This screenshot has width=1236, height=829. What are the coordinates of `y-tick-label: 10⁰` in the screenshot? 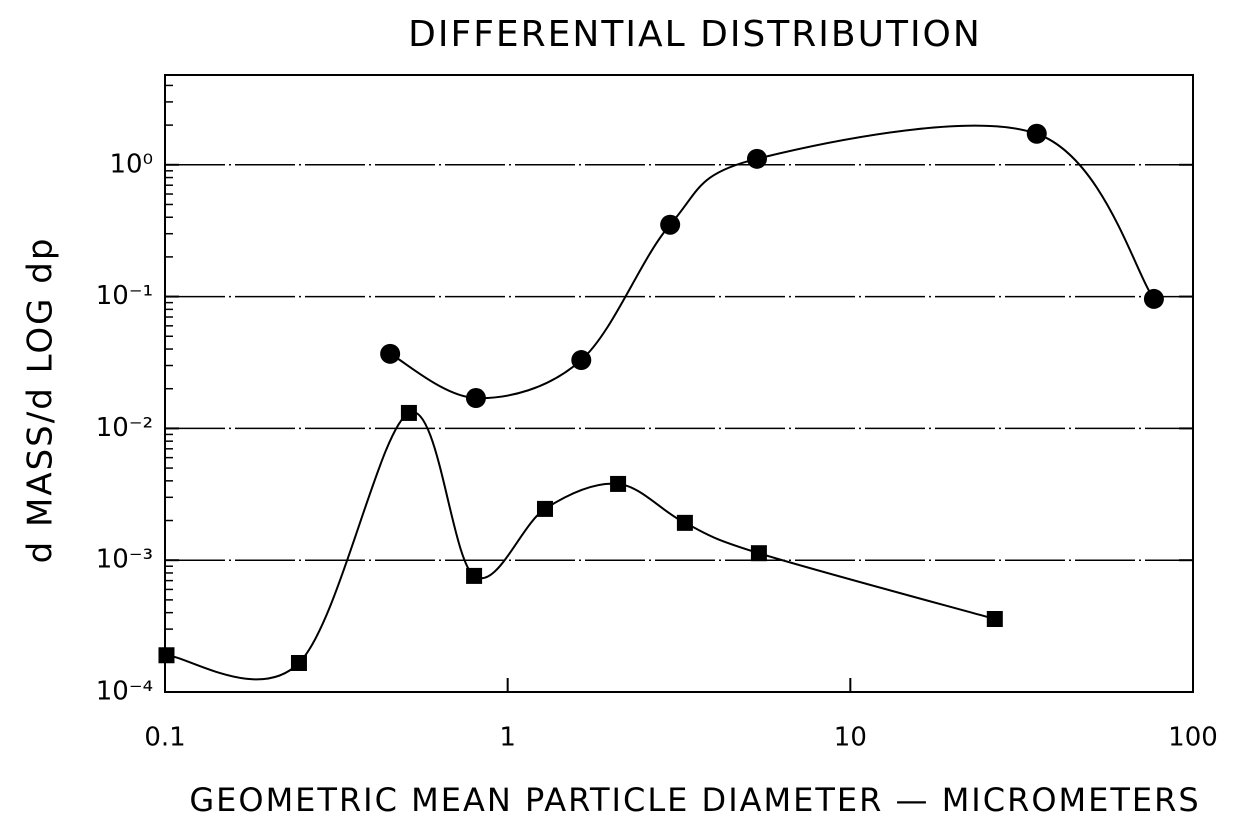 It's located at (131, 164).